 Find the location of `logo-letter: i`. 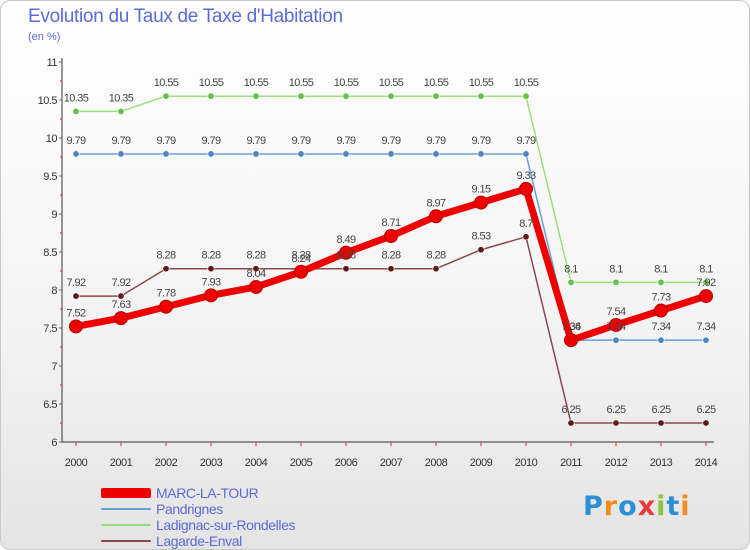

logo-letter: i is located at coordinates (685, 506).